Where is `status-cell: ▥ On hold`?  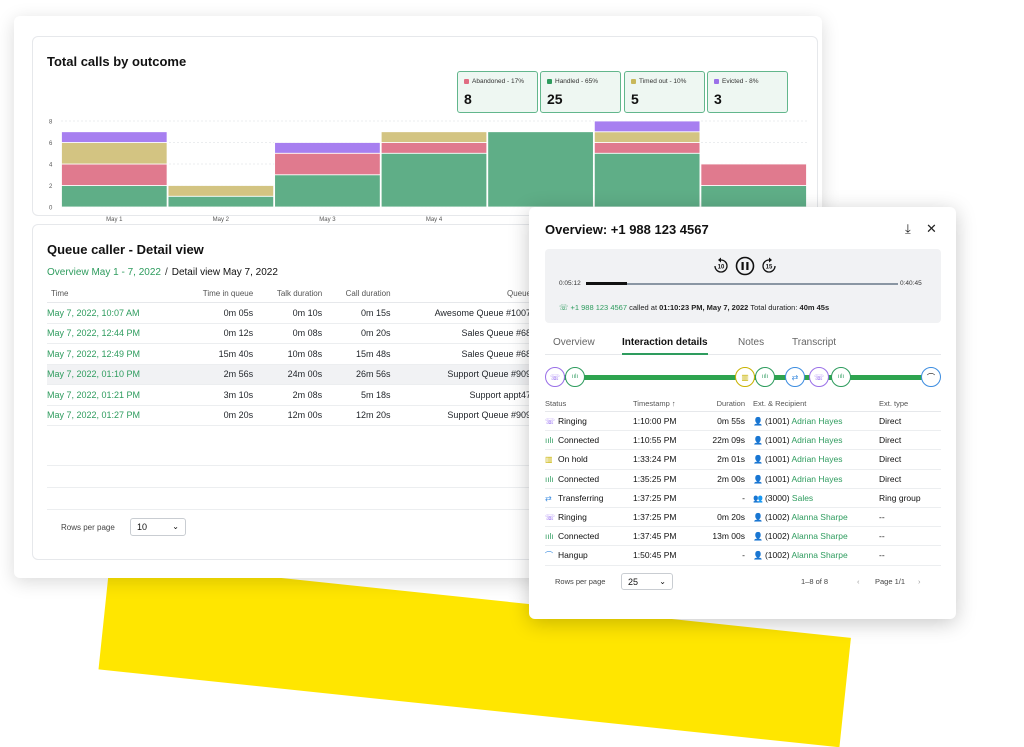
status-cell: ▥ On hold is located at coordinates (589, 459).